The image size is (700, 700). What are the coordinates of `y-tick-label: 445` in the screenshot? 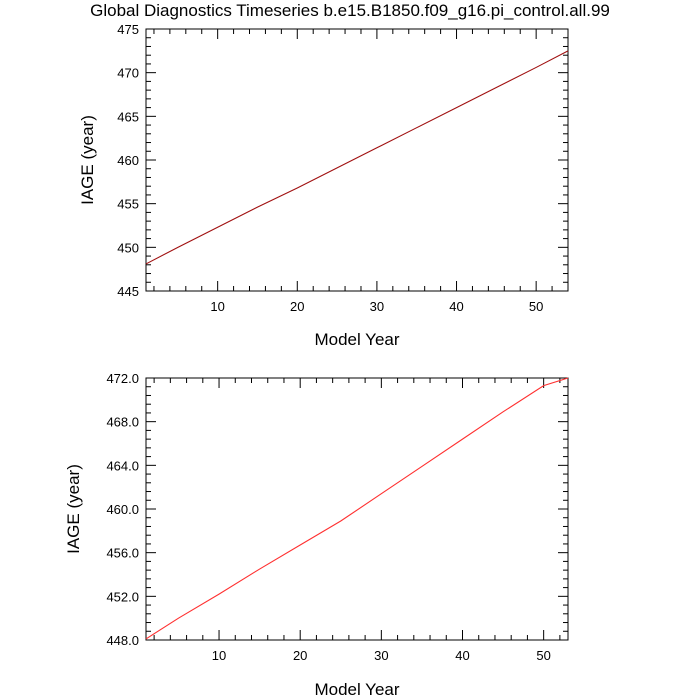 It's located at (128, 291).